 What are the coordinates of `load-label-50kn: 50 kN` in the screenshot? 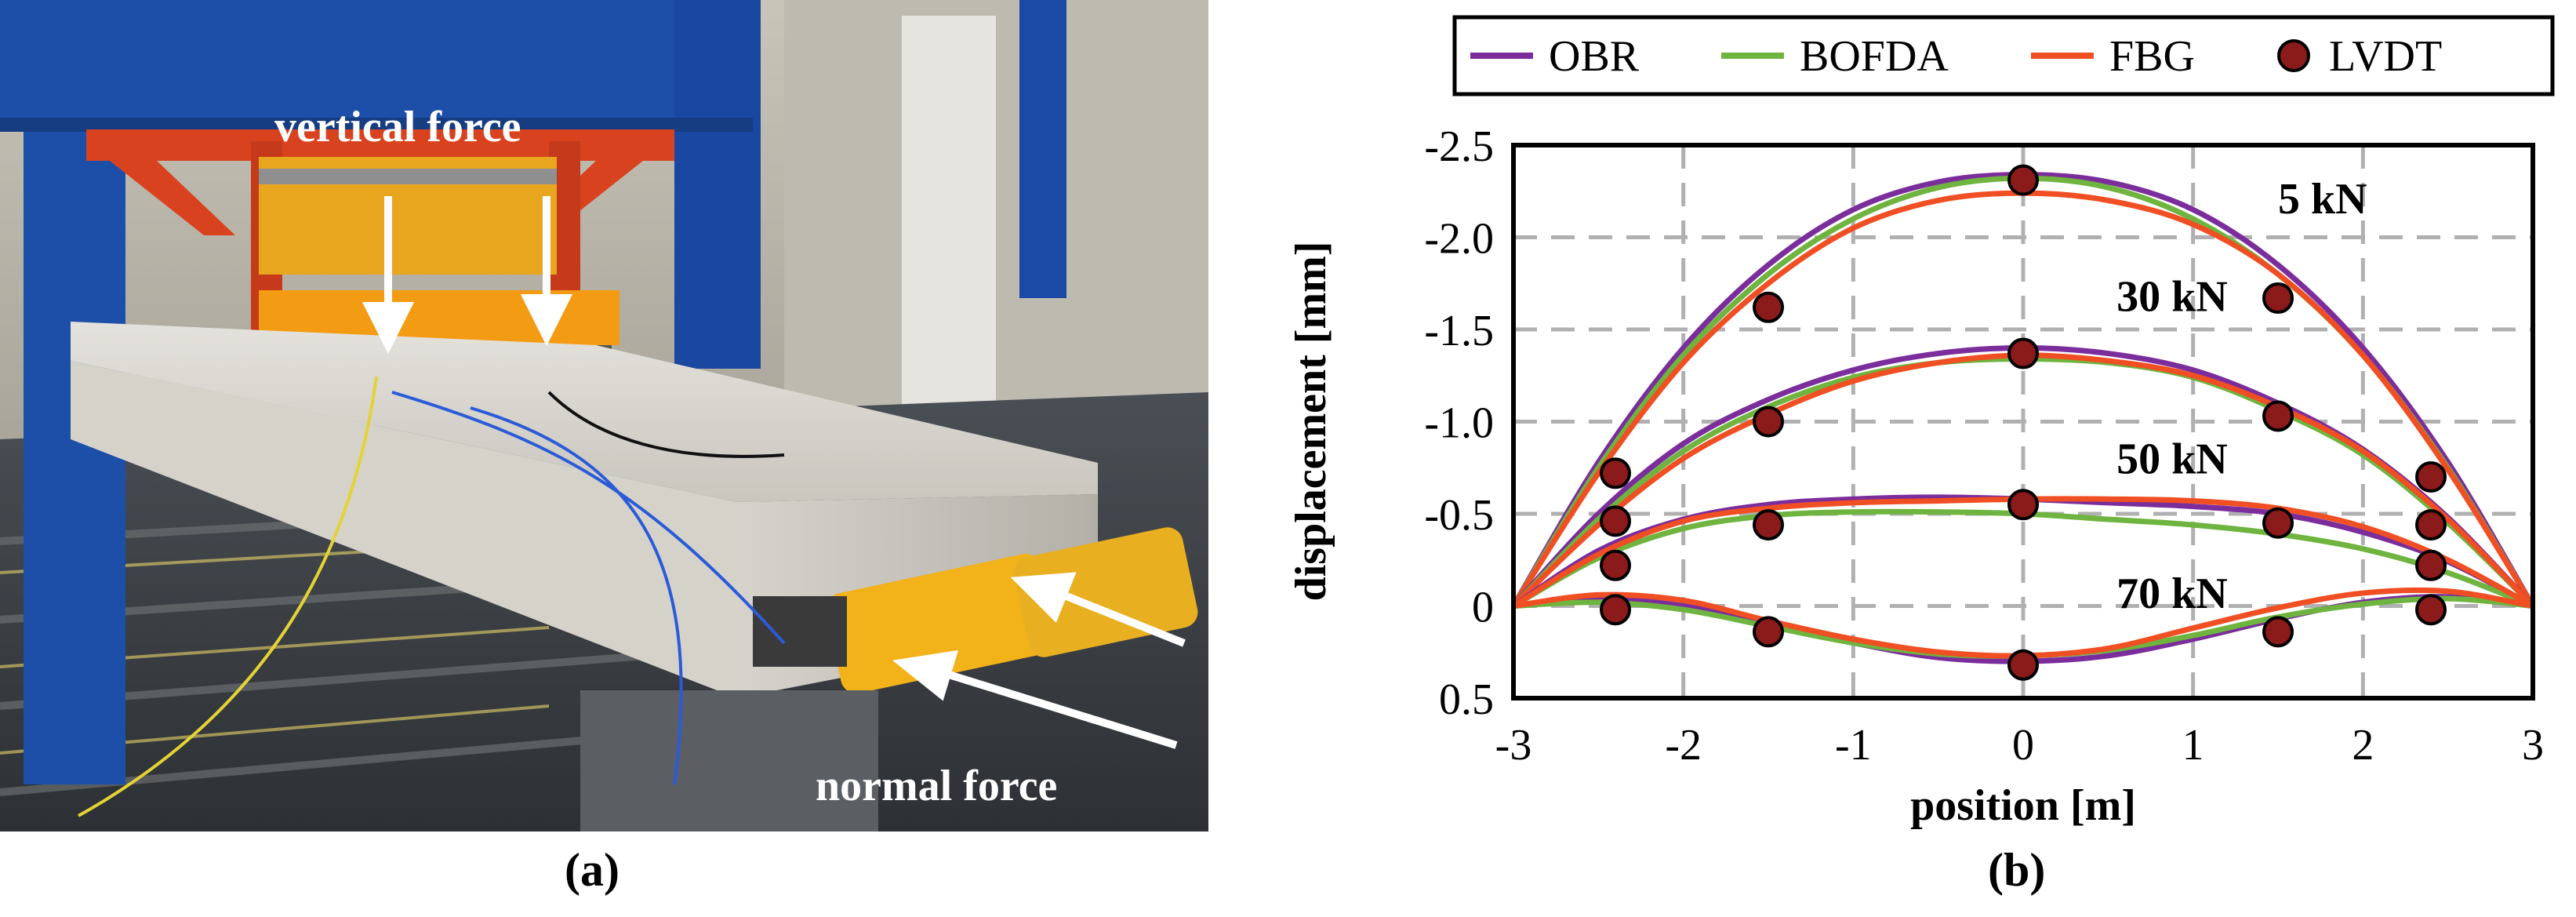 It's located at (2172, 459).